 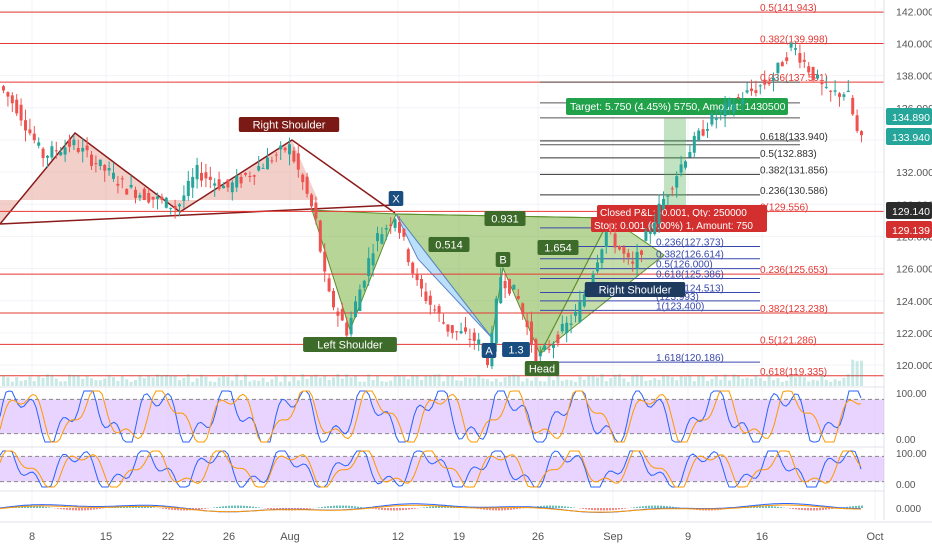 I want to click on osc-band, so click(x=442, y=416).